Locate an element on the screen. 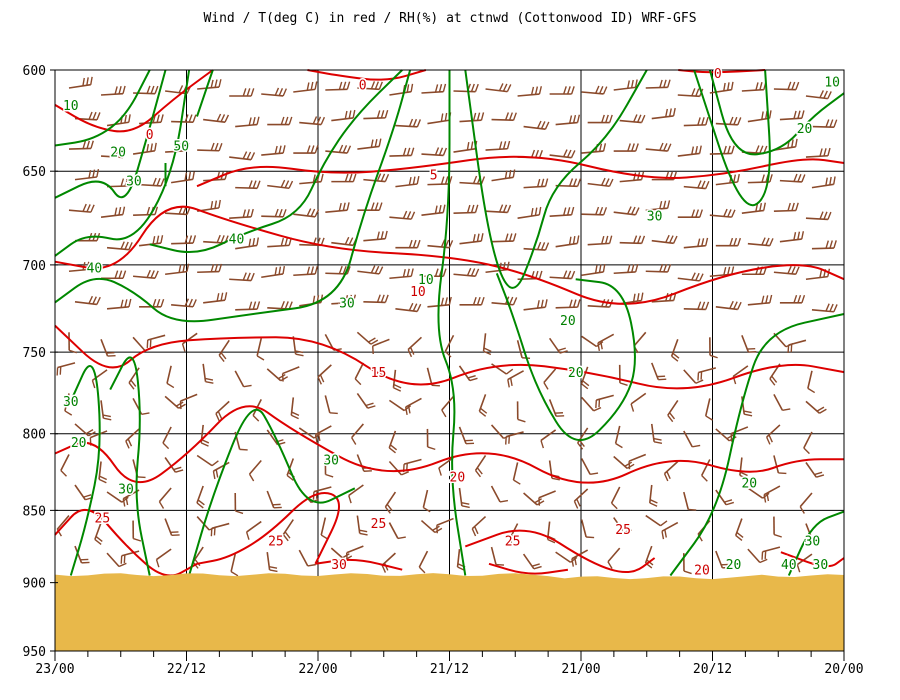 The width and height of the screenshot is (900, 700). y-tick-label: 600 is located at coordinates (34, 71).